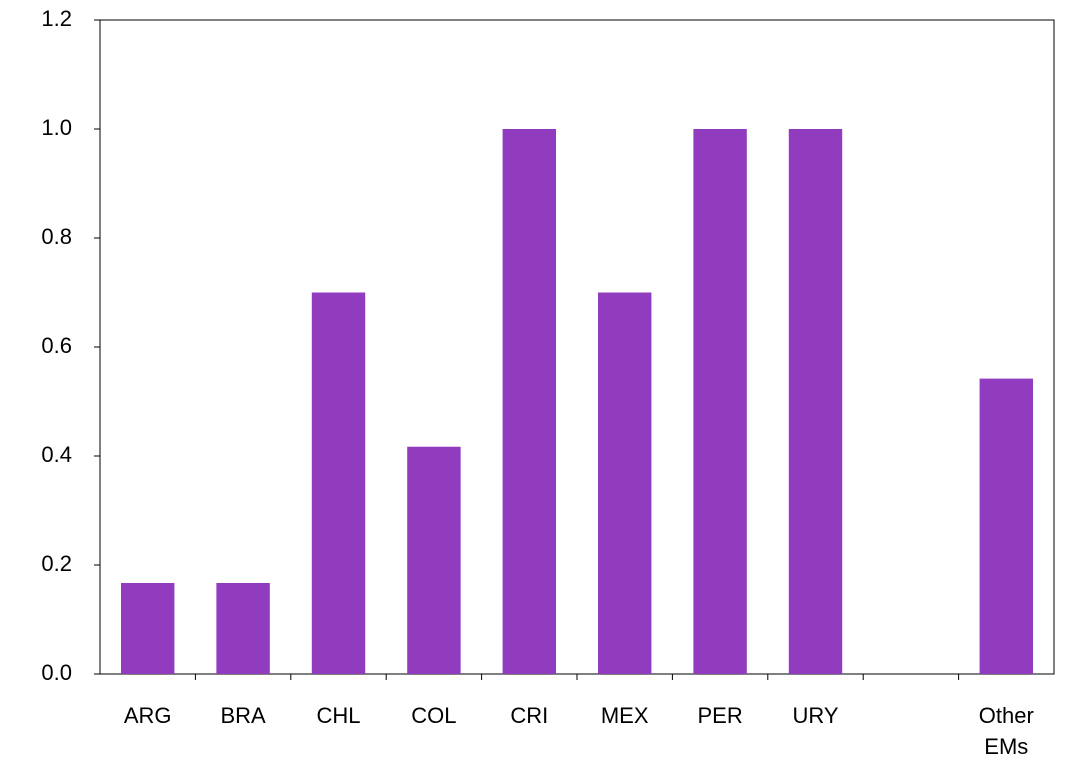 The width and height of the screenshot is (1066, 762). What do you see at coordinates (529, 715) in the screenshot?
I see `x-tick-label: CRI` at bounding box center [529, 715].